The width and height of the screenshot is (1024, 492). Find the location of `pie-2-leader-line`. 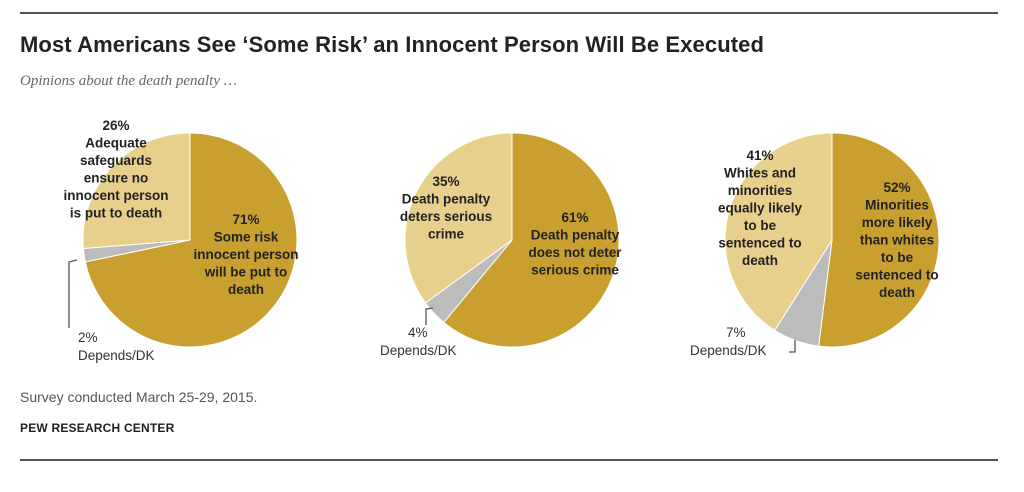

pie-2-leader-line is located at coordinates (429, 316).